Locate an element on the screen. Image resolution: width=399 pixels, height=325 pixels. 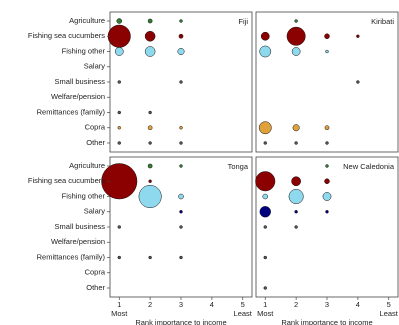
panel-title: Kiribati is located at coordinates (382, 21).